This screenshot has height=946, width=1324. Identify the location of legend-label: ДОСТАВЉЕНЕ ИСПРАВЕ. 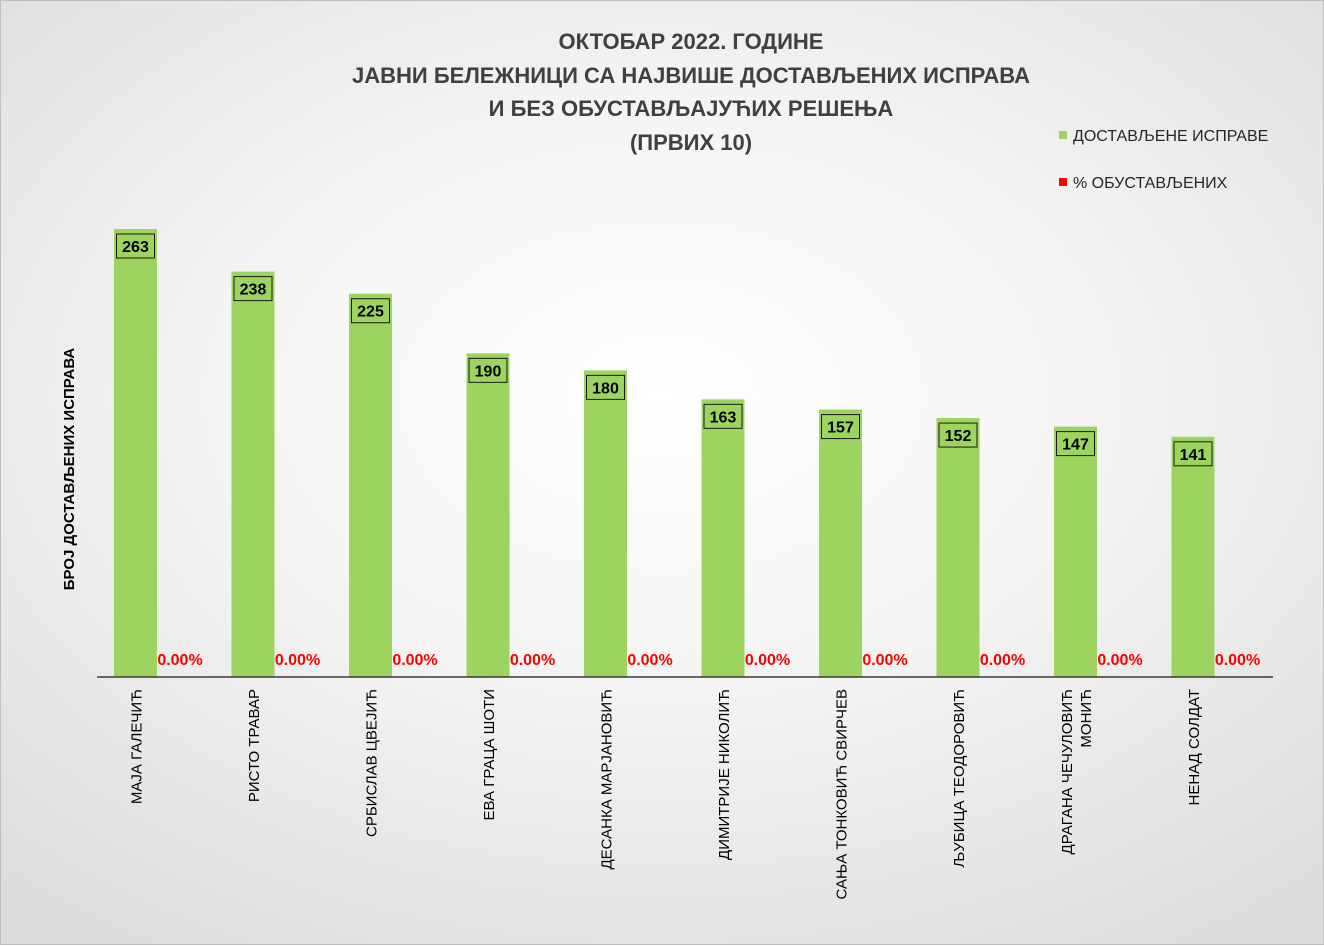
(1170, 136).